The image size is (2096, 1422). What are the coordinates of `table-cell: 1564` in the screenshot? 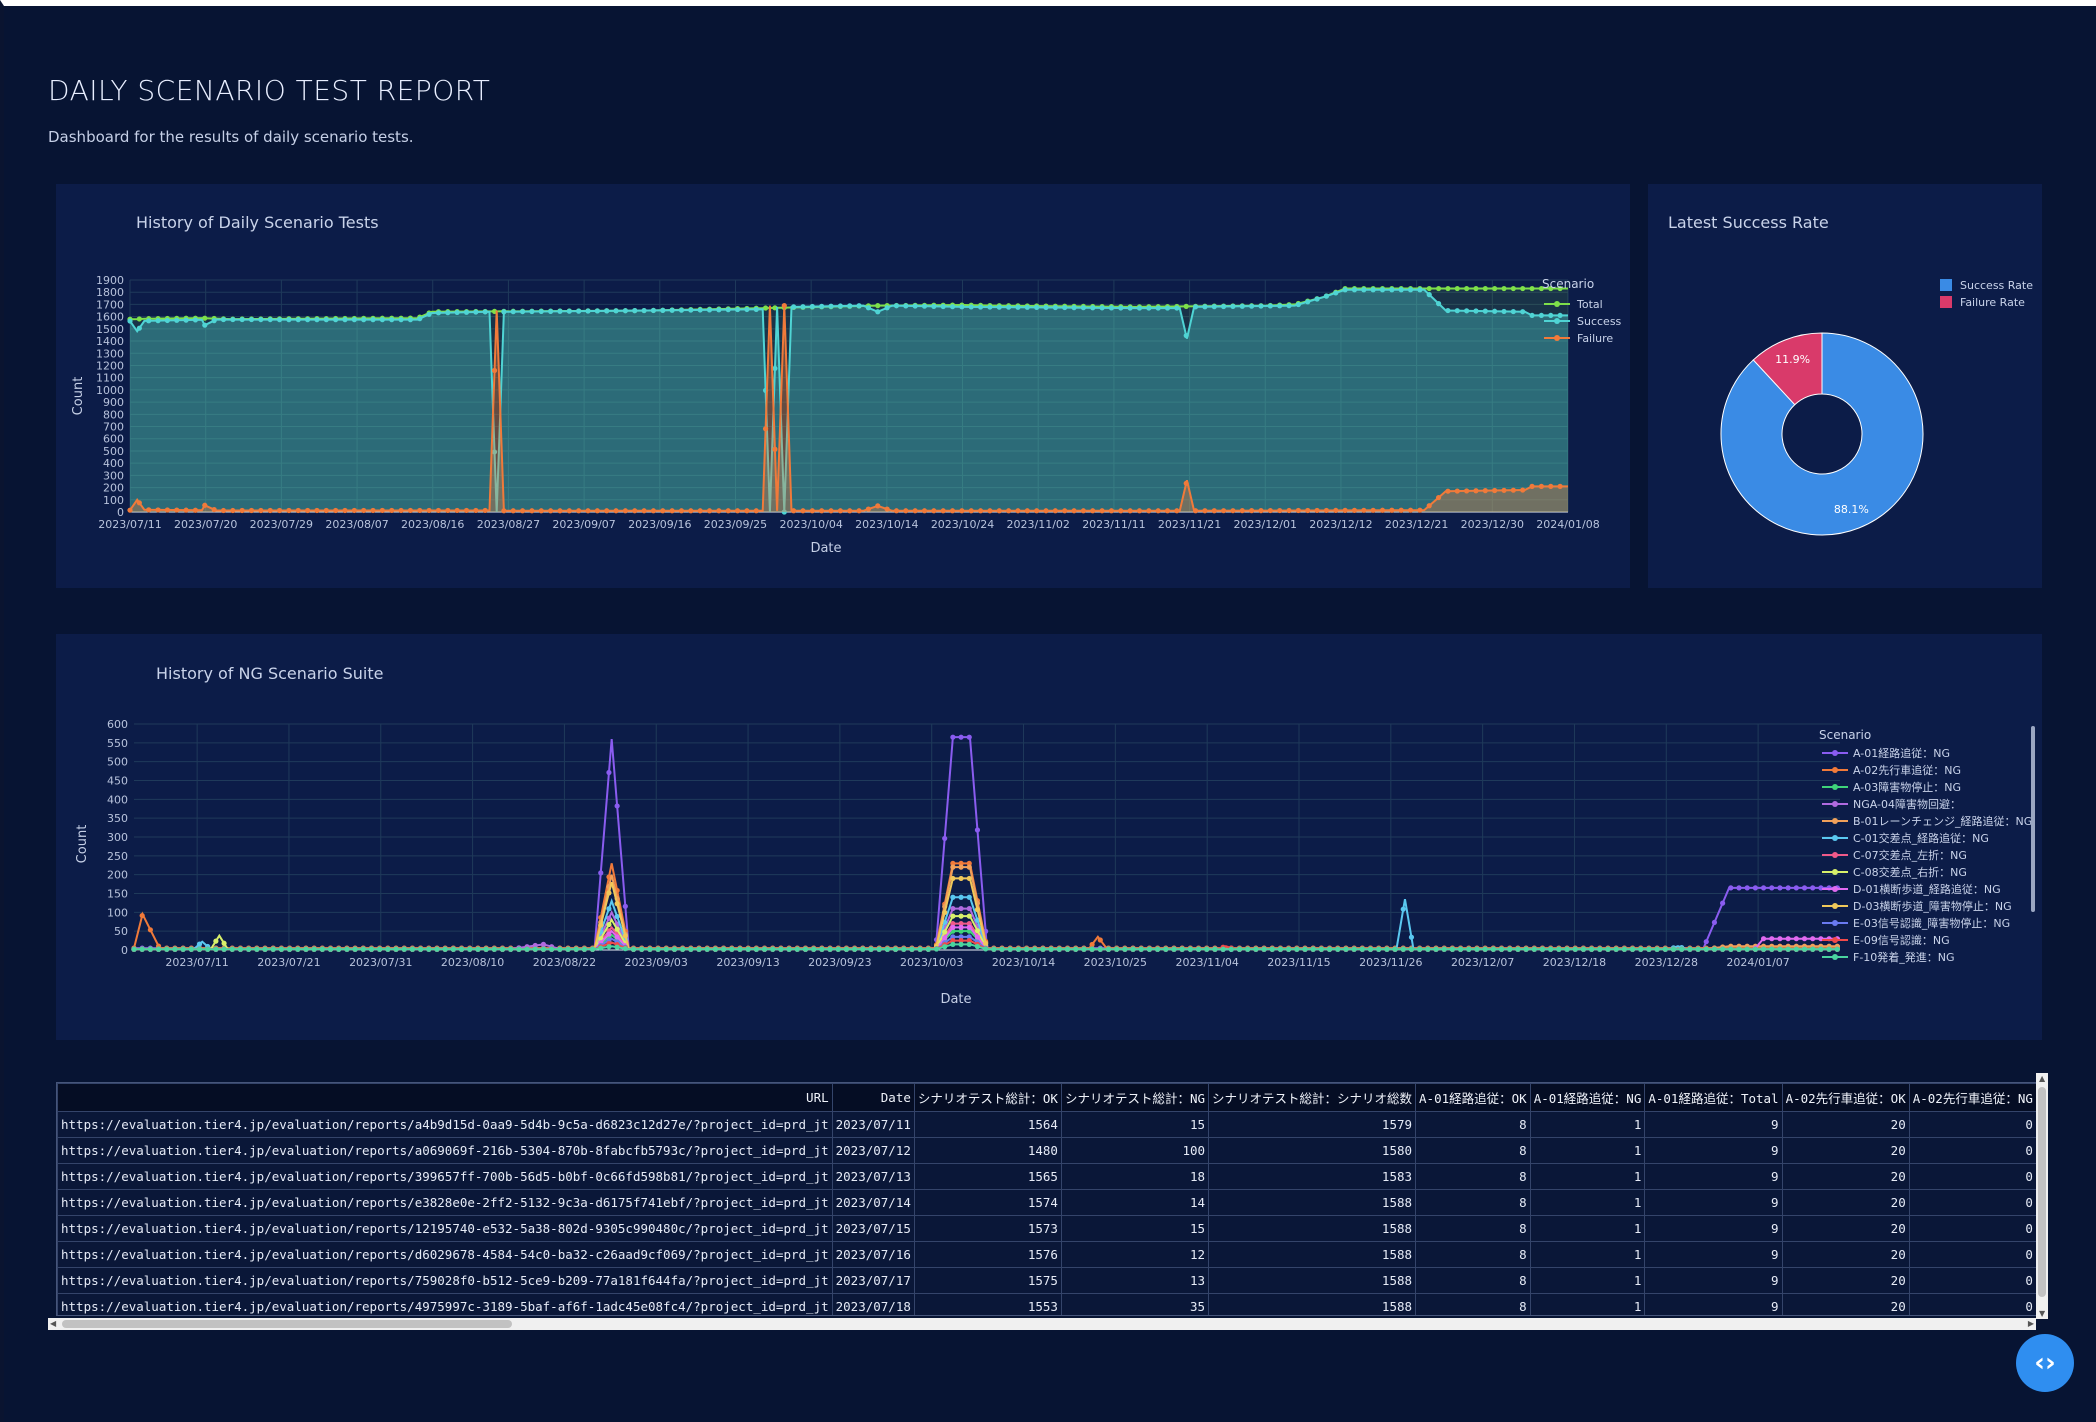 It's located at (987, 1124).